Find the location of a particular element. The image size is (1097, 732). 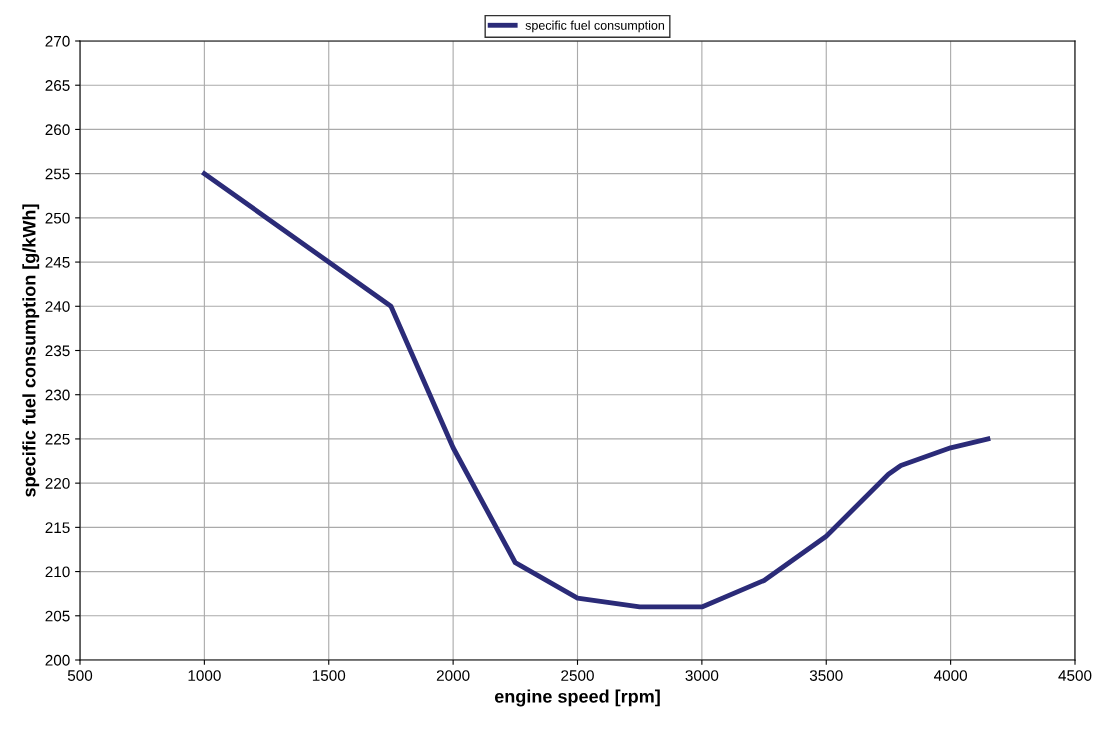

y-tick-label: 245 is located at coordinates (57, 262).